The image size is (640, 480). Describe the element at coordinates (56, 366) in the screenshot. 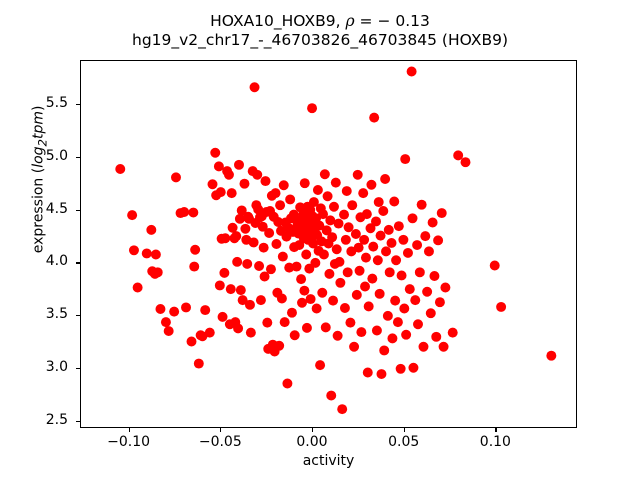

I see `y-tick-label: 3.0` at that location.